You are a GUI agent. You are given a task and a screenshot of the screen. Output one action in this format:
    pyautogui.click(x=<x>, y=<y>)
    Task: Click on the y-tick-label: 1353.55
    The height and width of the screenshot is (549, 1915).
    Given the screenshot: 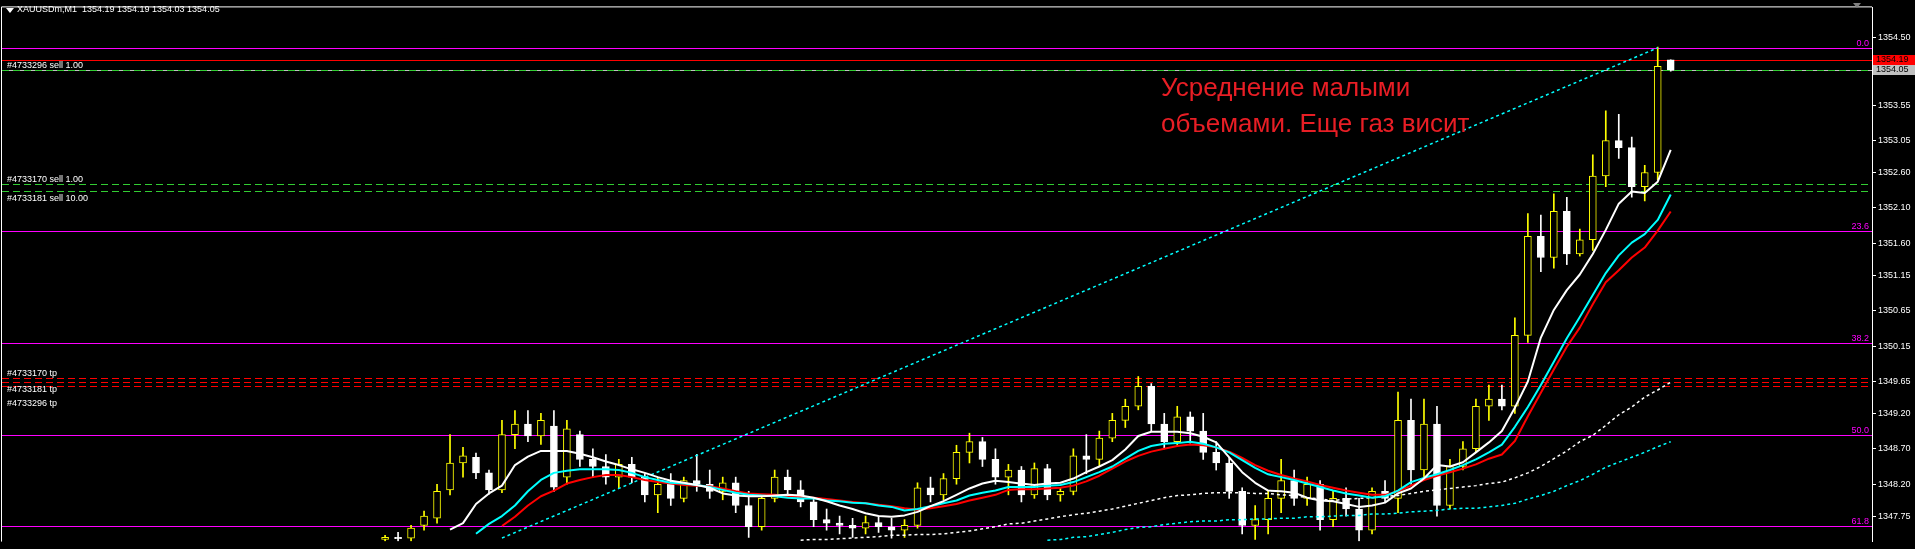 What is the action you would take?
    pyautogui.click(x=1894, y=104)
    